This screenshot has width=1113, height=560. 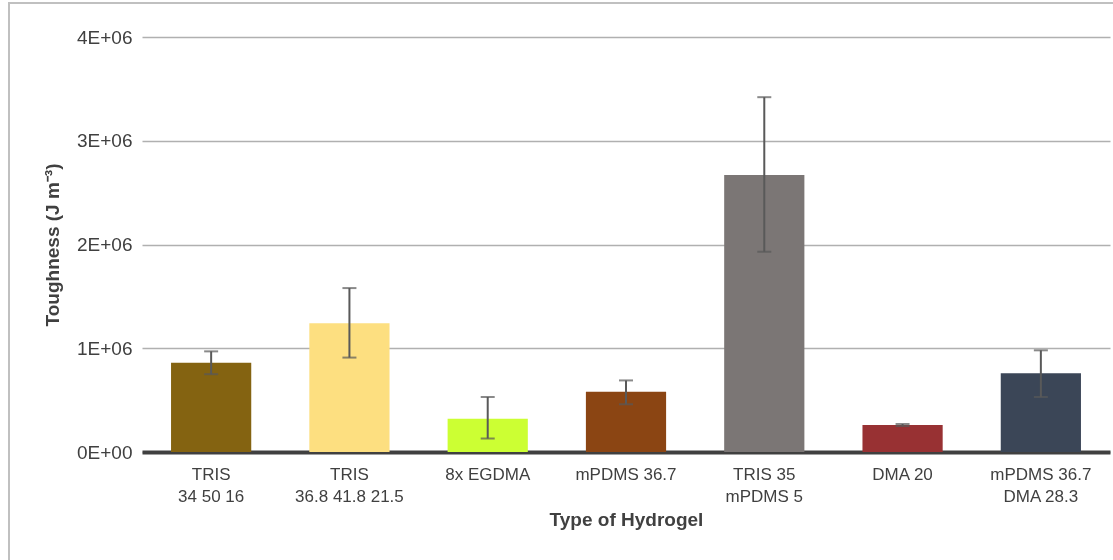 I want to click on y-axis-title: Toughness (J m⁻³), so click(x=53, y=245).